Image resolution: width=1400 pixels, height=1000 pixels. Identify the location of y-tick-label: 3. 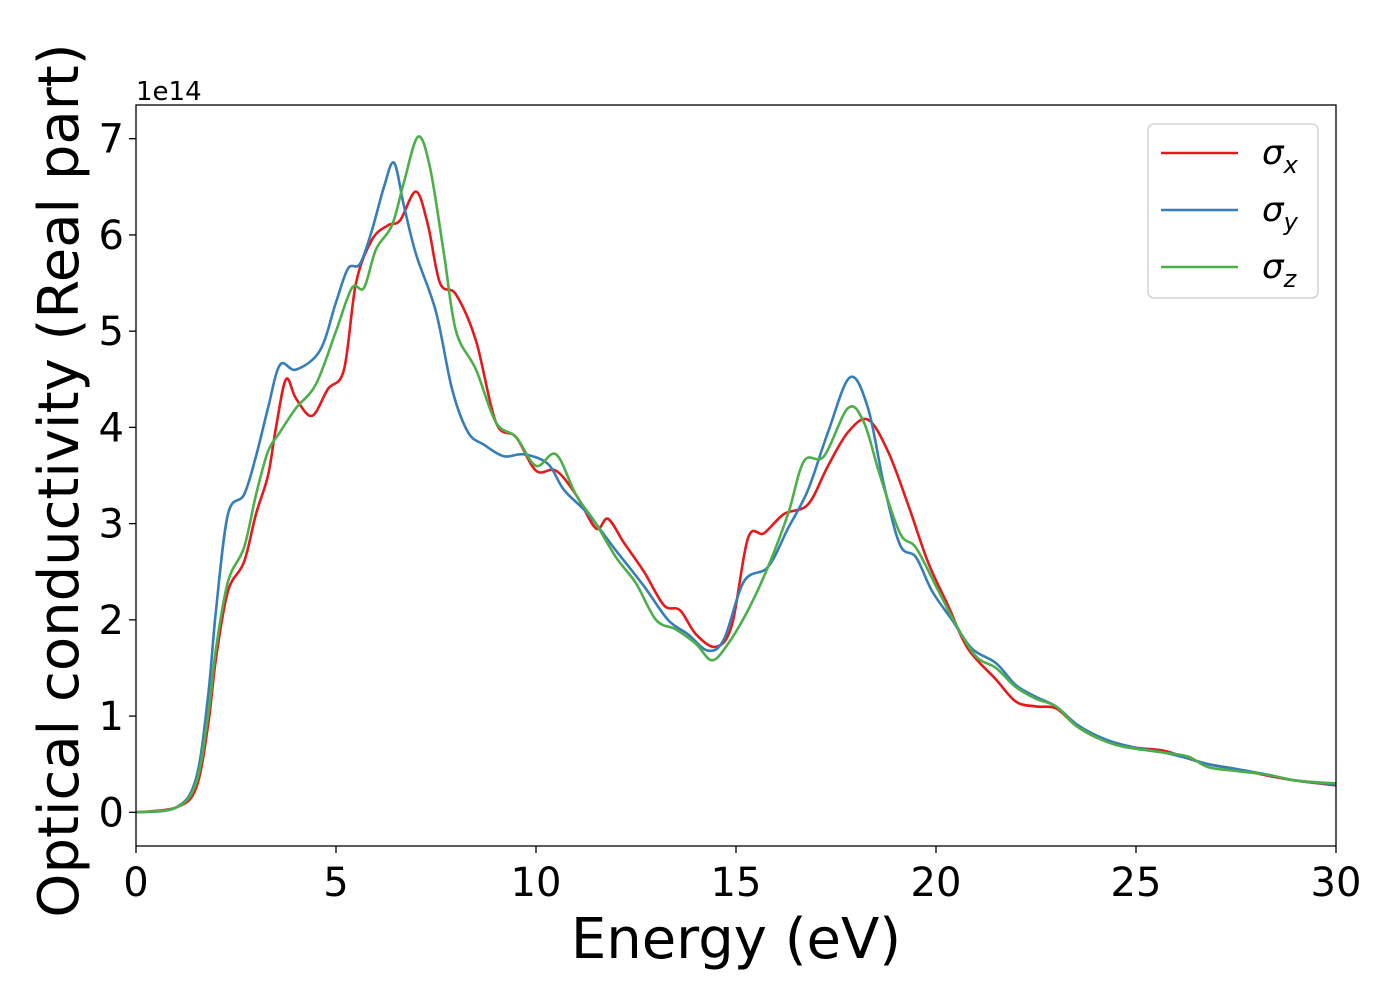
(111, 525).